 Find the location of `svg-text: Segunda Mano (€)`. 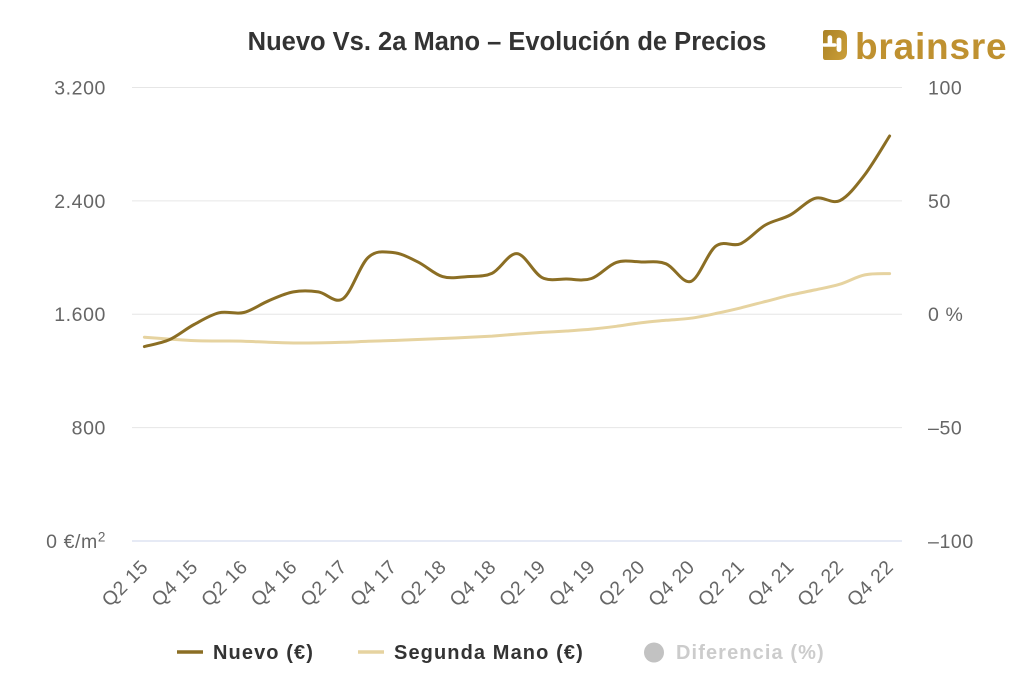

svg-text: Segunda Mano (€) is located at coordinates (489, 653).